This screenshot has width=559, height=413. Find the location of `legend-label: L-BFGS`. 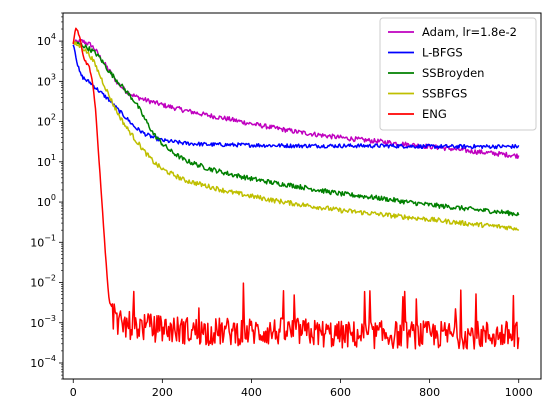

legend-label: L-BFGS is located at coordinates (442, 53).